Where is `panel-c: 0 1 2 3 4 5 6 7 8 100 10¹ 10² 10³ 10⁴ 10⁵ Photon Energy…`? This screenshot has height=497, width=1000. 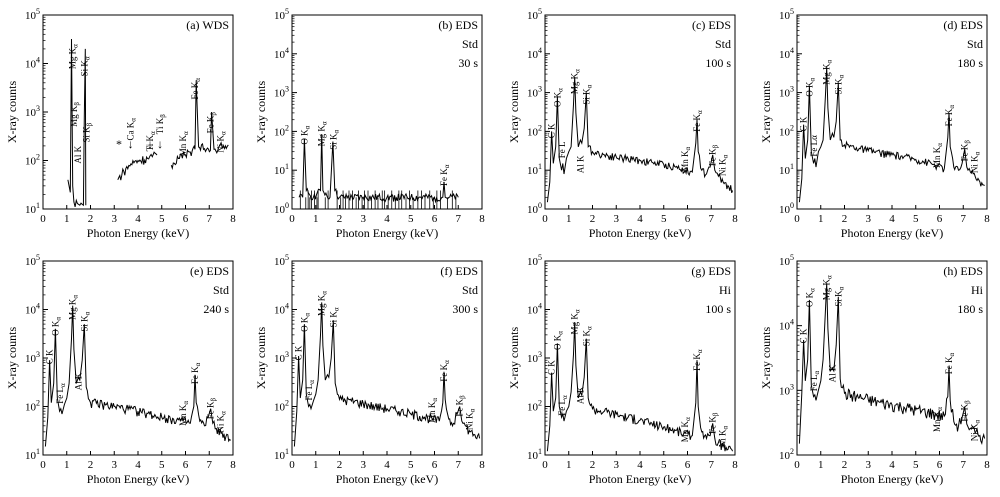 panel-c: 0 1 2 3 4 5 6 7 8 100 10¹ 10² 10³ 10⁴ 10⁵ Photon Energy… is located at coordinates (622, 123).